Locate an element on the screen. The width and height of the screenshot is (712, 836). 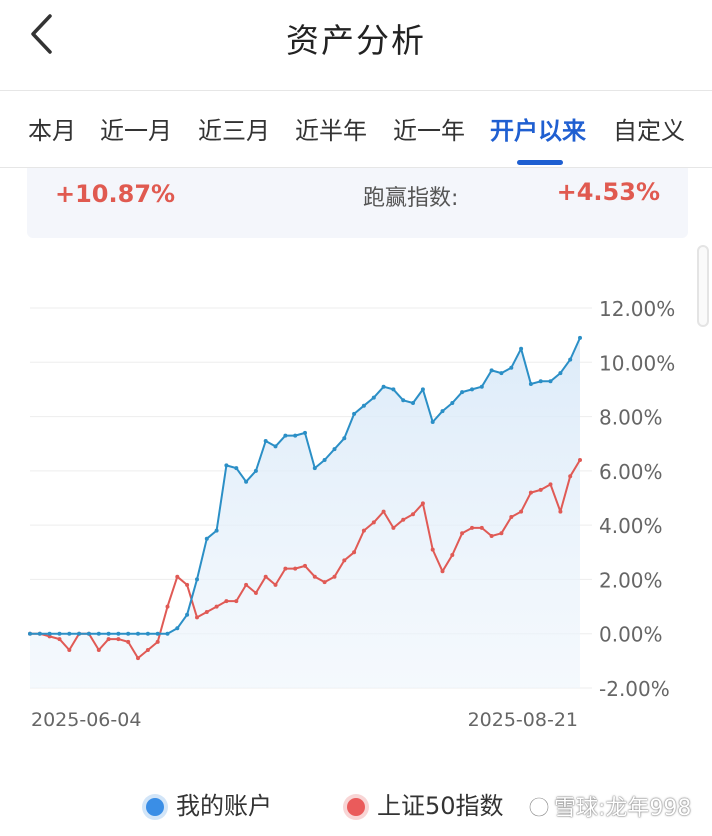
legend-item-index: 上证50指数 is located at coordinates (425, 803).